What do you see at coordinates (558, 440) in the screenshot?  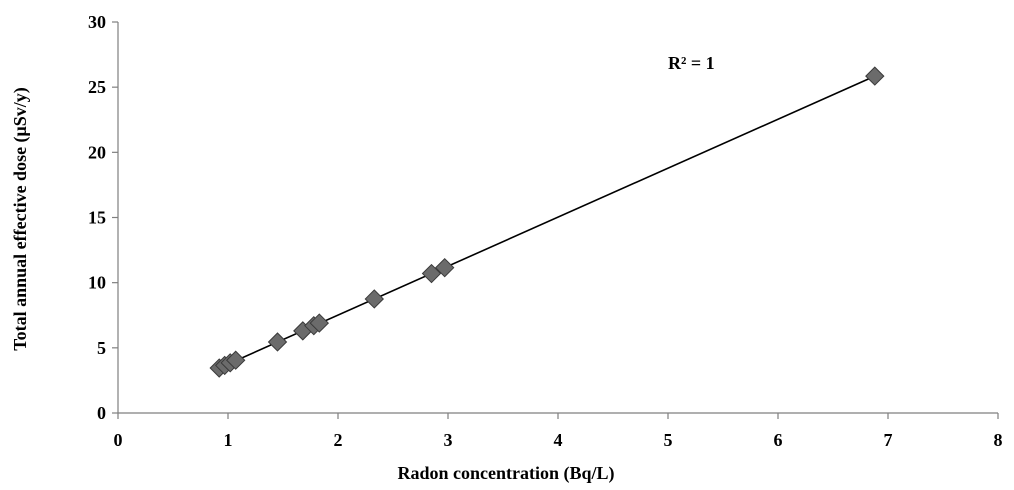 I see `x-tick-label: 4` at bounding box center [558, 440].